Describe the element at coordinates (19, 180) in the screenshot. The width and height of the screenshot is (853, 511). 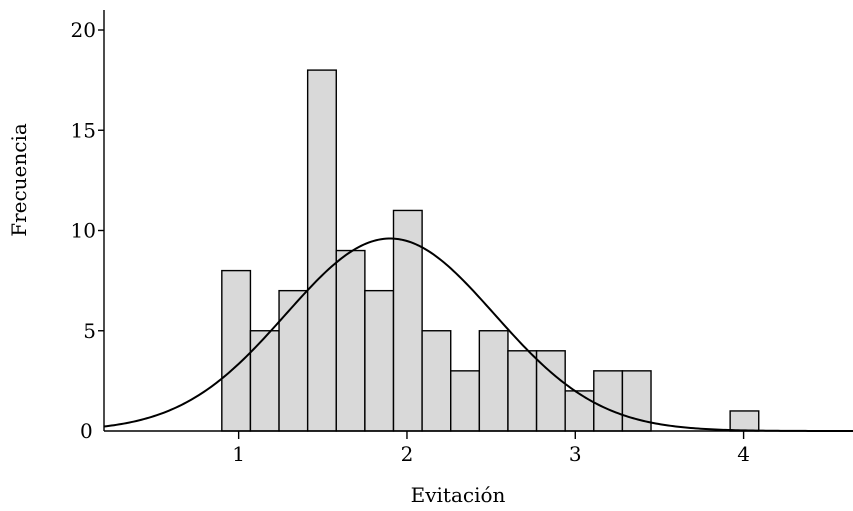
I see `y-axis-title: Frecuencia` at that location.